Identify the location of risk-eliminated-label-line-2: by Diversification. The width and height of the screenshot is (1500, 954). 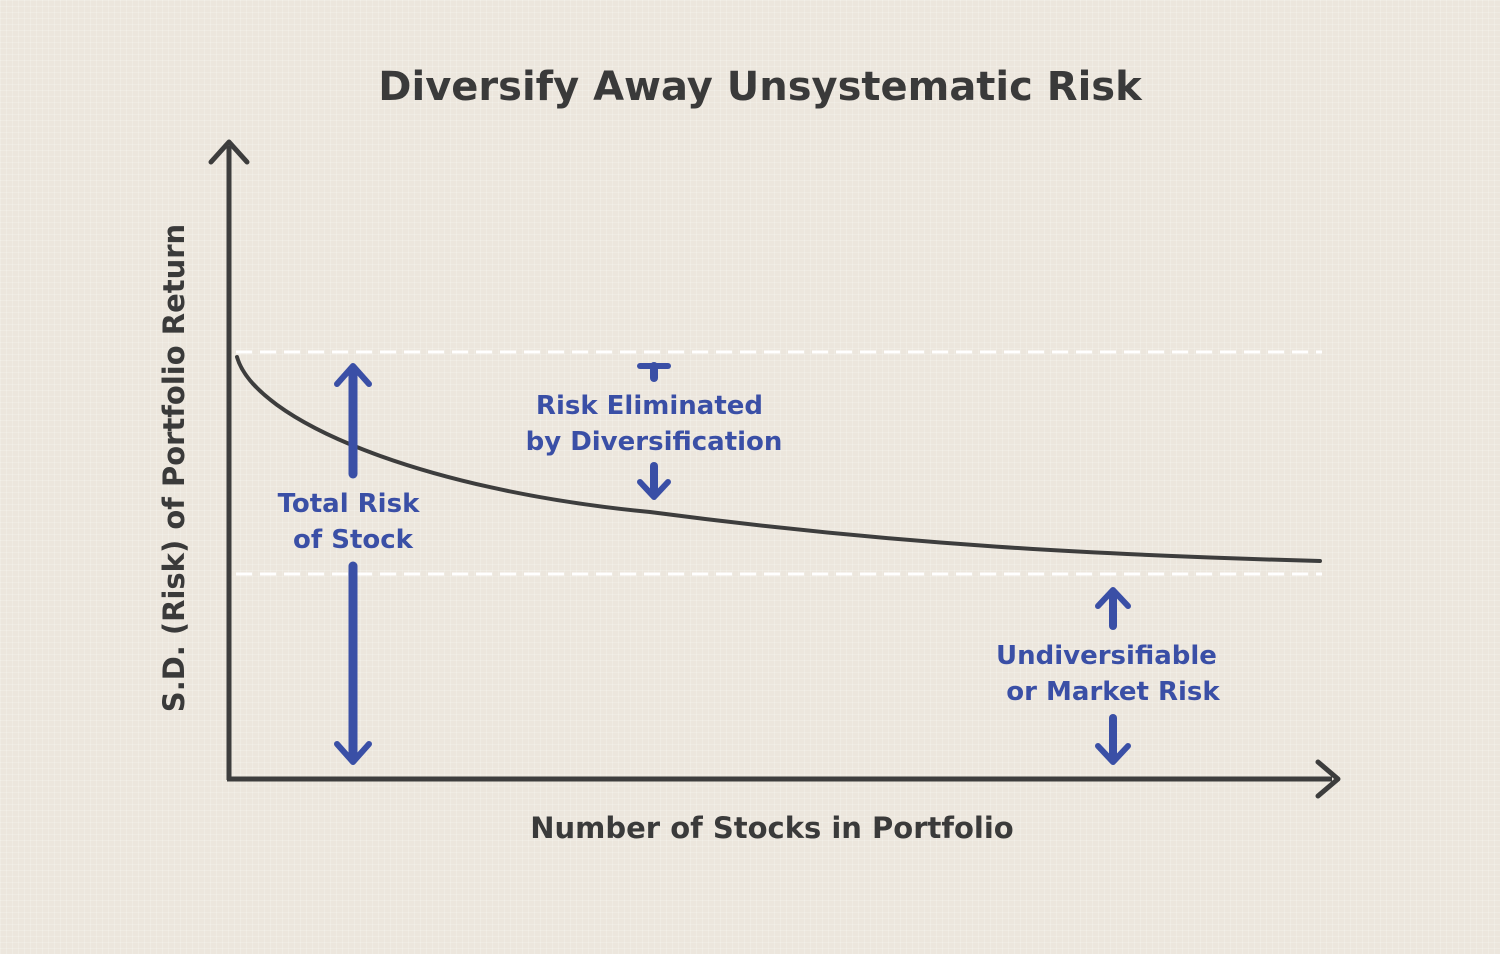
(654, 442).